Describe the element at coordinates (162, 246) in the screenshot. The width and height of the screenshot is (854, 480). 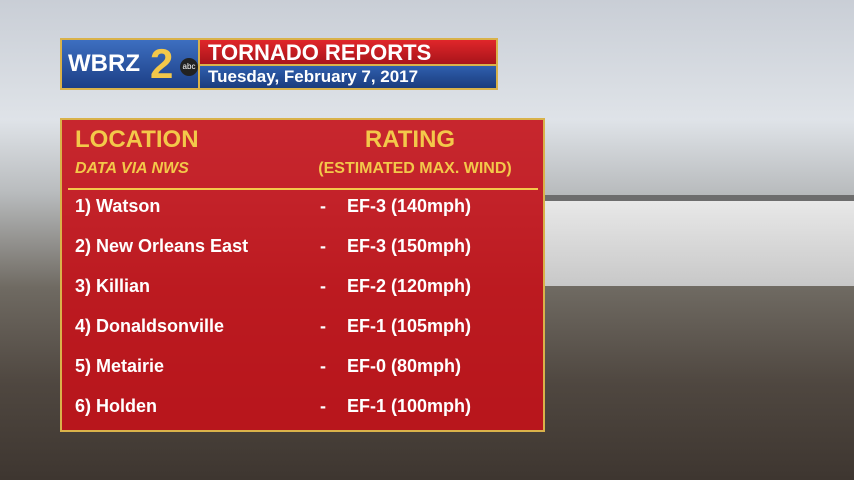
I see `location: 2) New Orleans East` at that location.